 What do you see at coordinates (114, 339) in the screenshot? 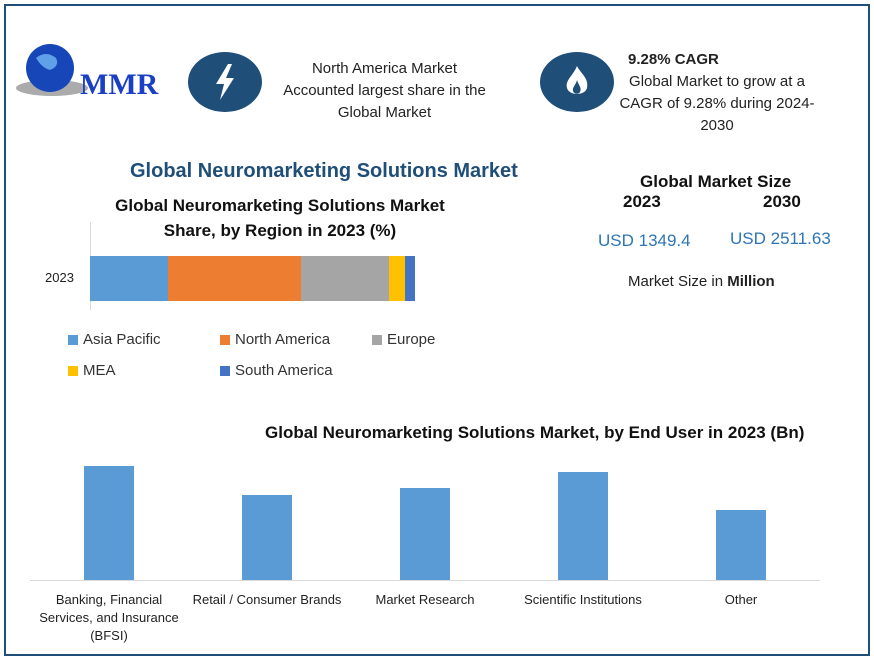
I see `legend-asia-pacific: Asia Pacific` at bounding box center [114, 339].